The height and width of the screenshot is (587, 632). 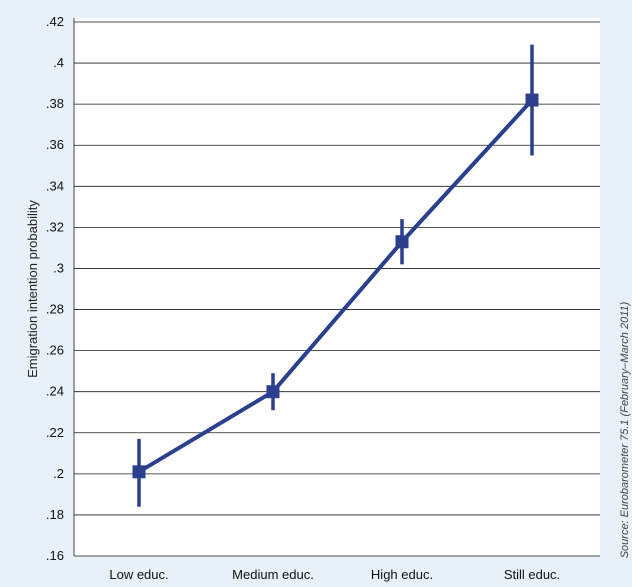 I want to click on y-tick-label: .28, so click(x=55, y=309).